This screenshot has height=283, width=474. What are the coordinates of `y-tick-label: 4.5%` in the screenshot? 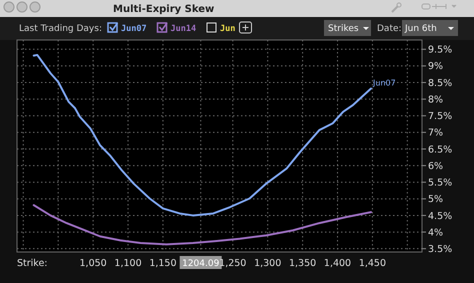 It's located at (440, 216).